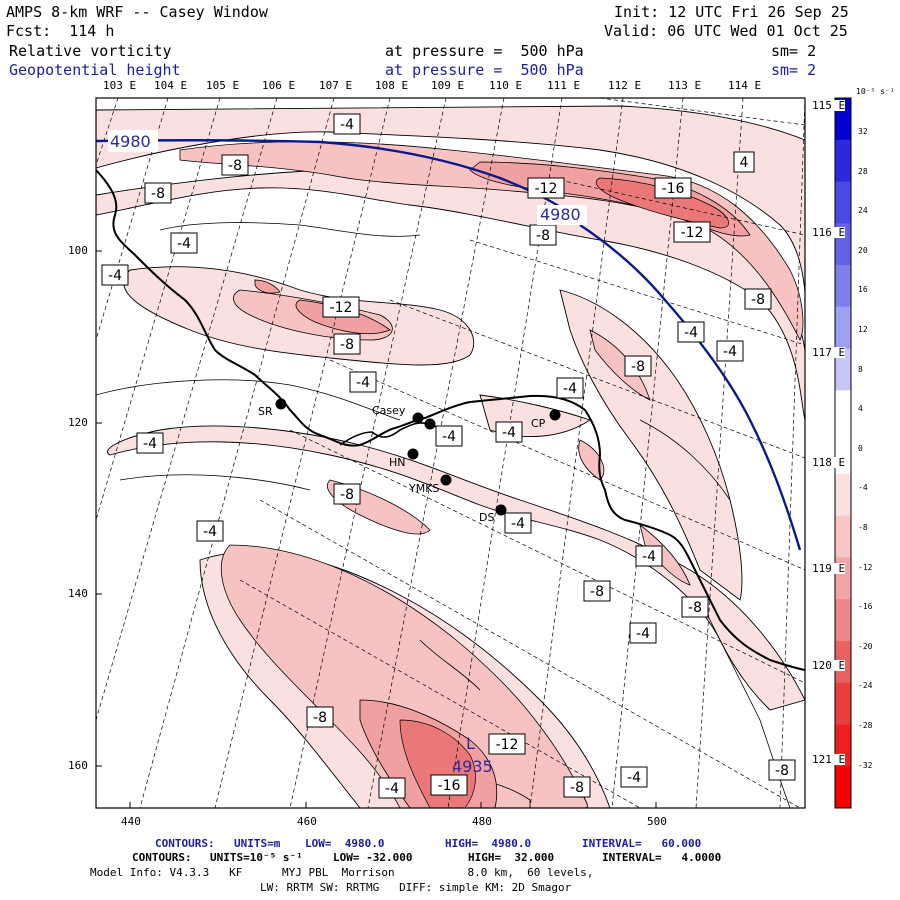 The width and height of the screenshot is (900, 900). What do you see at coordinates (448, 85) in the screenshot?
I see `lon-label: 109 E` at bounding box center [448, 85].